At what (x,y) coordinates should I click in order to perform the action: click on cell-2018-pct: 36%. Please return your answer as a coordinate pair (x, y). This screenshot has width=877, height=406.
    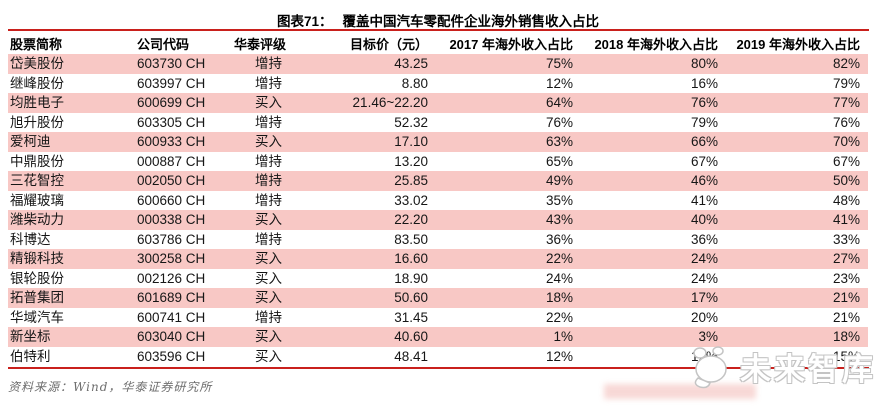
    Looking at the image, I should click on (704, 239).